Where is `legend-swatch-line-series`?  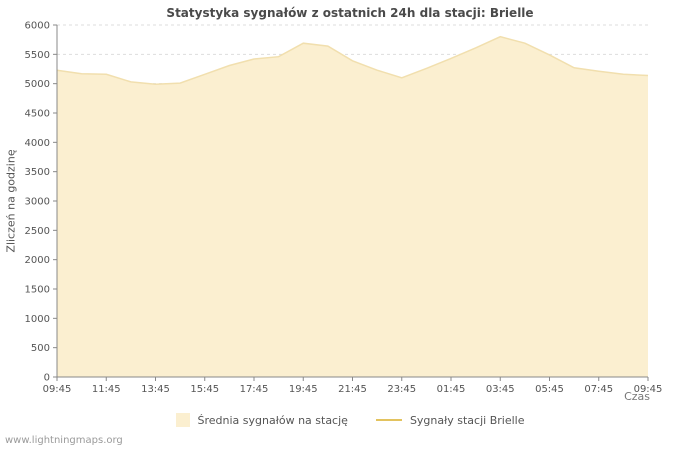 legend-swatch-line-series is located at coordinates (388, 420).